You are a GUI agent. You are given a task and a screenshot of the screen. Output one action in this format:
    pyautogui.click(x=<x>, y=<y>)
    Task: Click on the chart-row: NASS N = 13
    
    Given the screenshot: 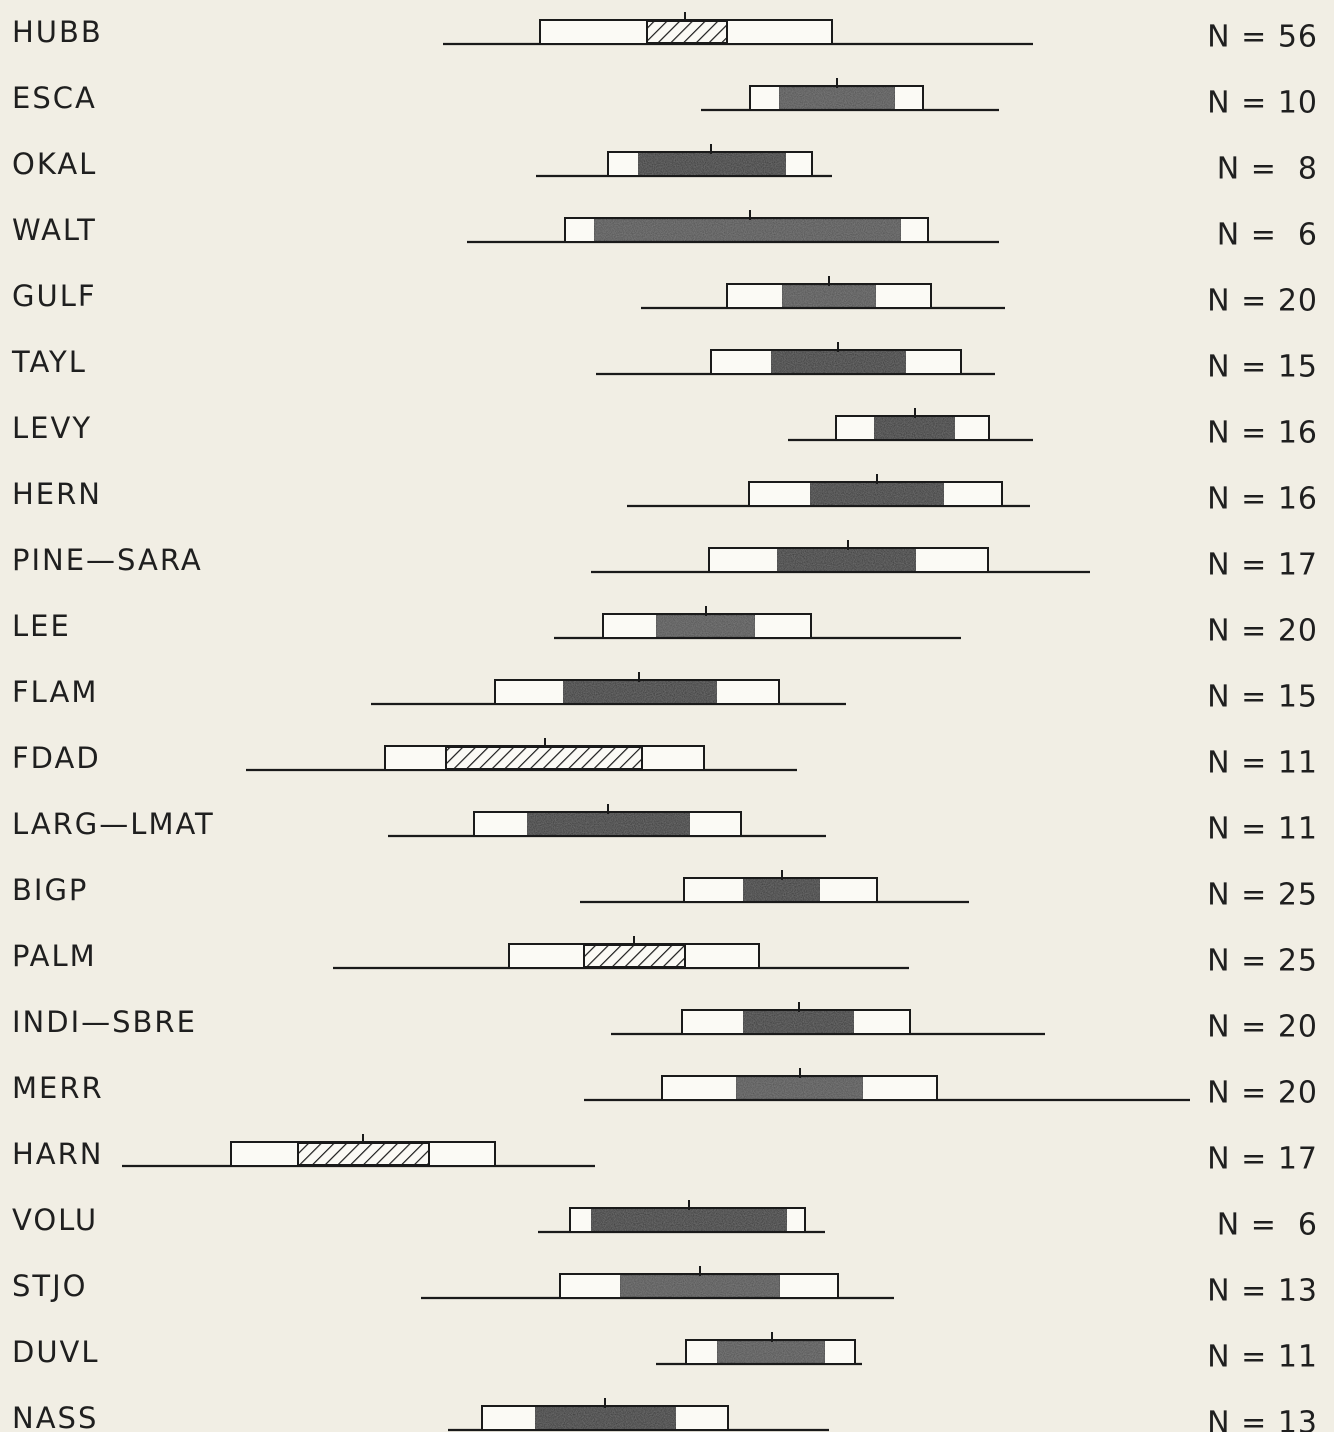 What is the action you would take?
    pyautogui.click(x=665, y=1415)
    